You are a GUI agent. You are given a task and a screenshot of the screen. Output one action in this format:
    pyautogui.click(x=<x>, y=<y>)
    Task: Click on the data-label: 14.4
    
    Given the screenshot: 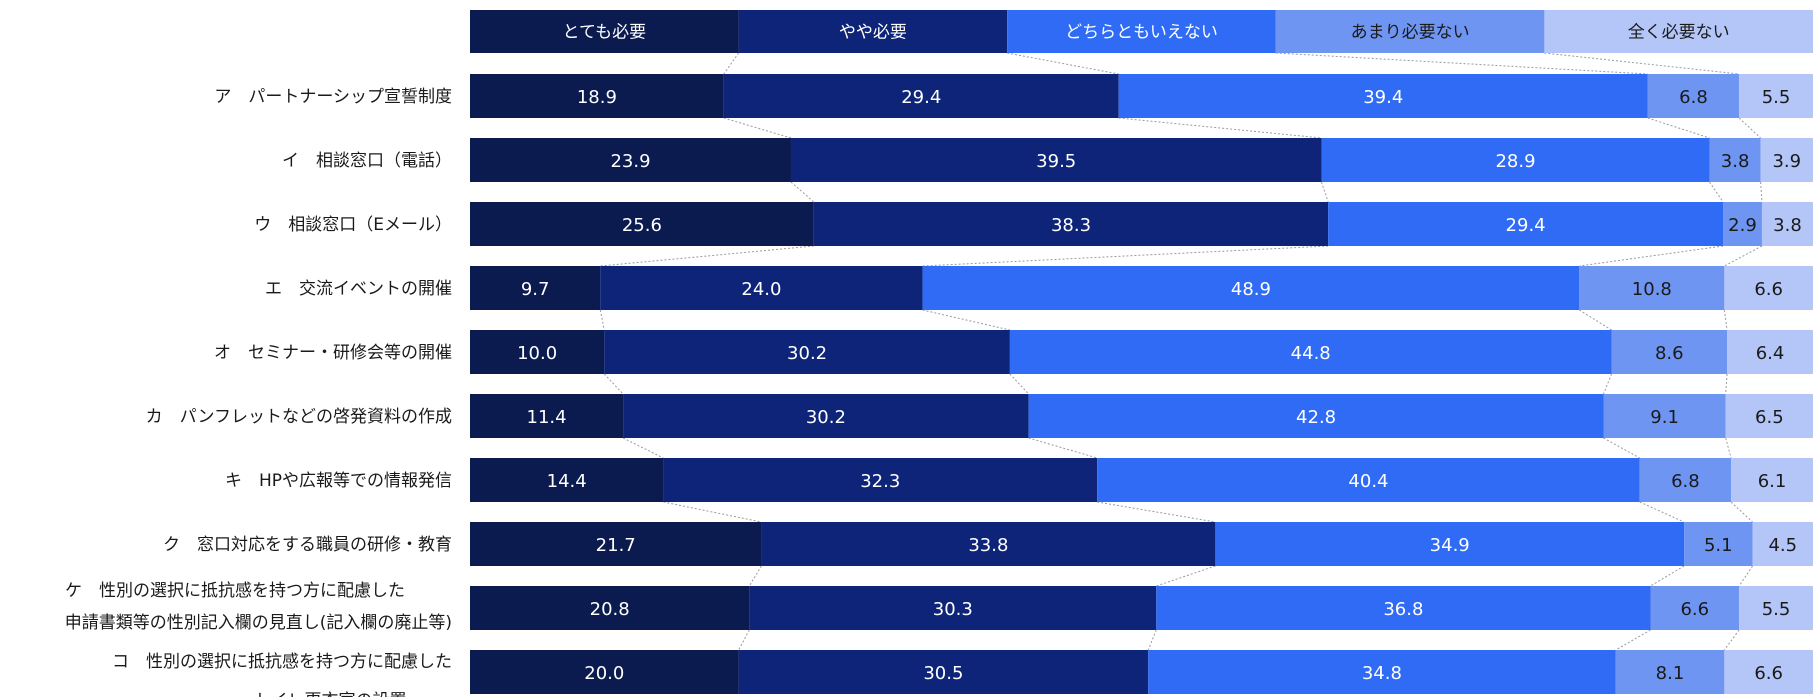 What is the action you would take?
    pyautogui.click(x=567, y=481)
    